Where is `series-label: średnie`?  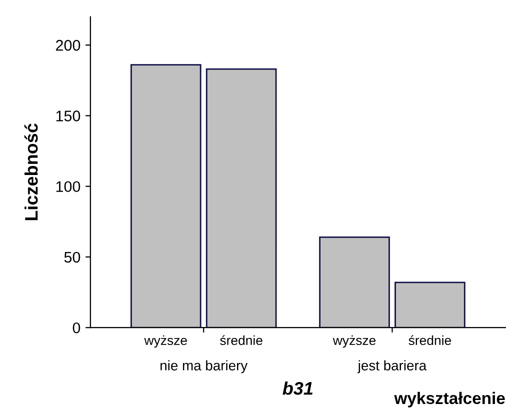 series-label: średnie is located at coordinates (241, 340).